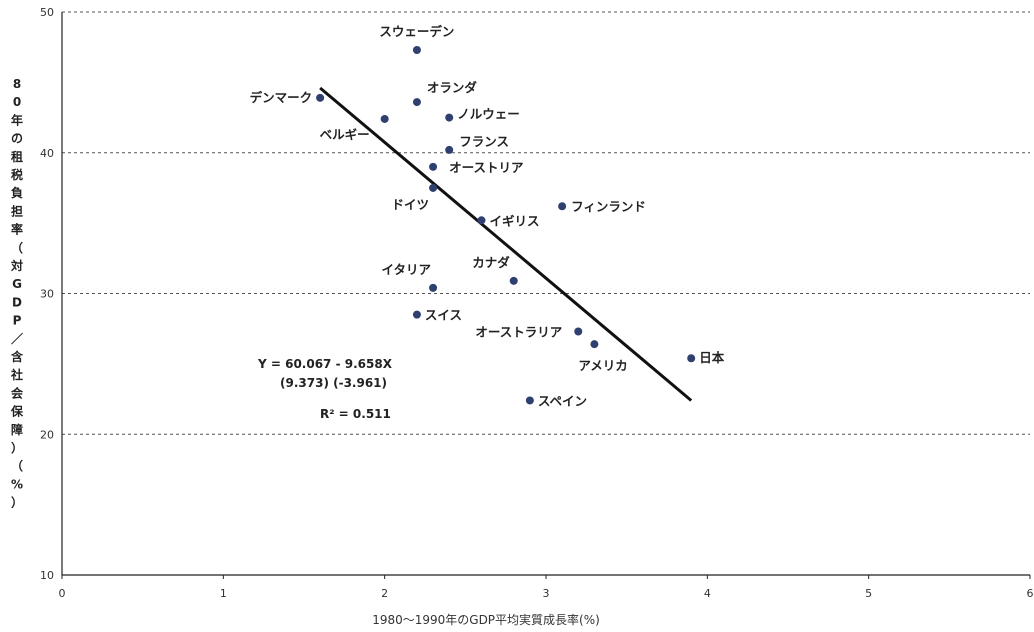 The width and height of the screenshot is (1034, 632). I want to click on y-tick-label-50: 50, so click(47, 12).